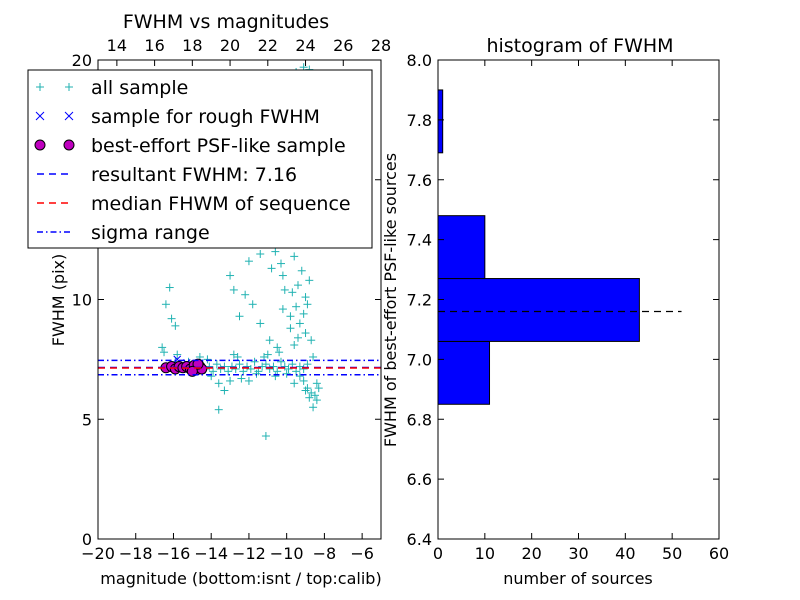 This screenshot has height=600, width=800. I want to click on top-tick-label: 20, so click(230, 45).